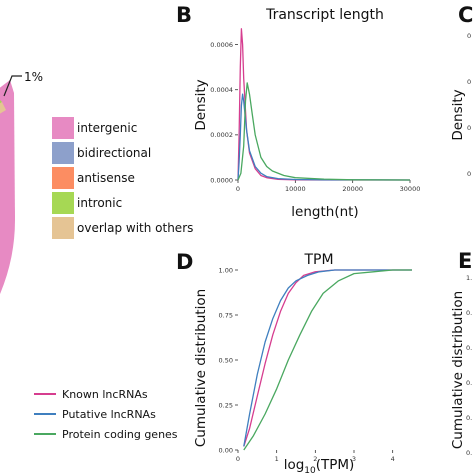  What do you see at coordinates (226, 315) in the screenshot?
I see `chart-d-ytick-label-3: 0.75` at bounding box center [226, 315].